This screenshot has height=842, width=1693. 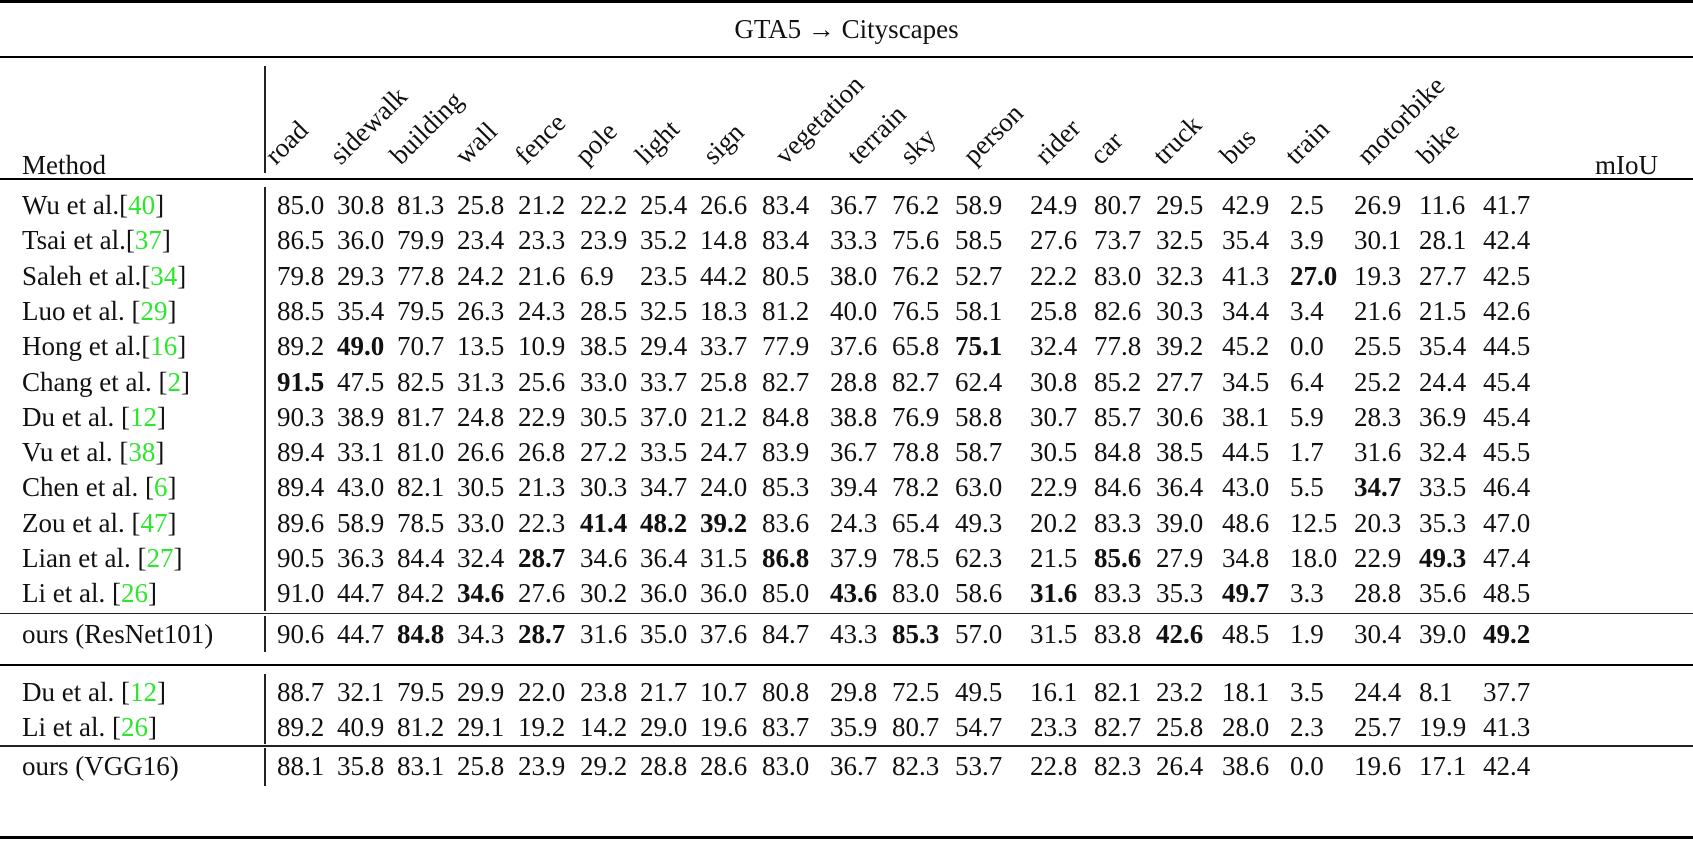 I want to click on method-label: ours (ResNet101), so click(x=118, y=633).